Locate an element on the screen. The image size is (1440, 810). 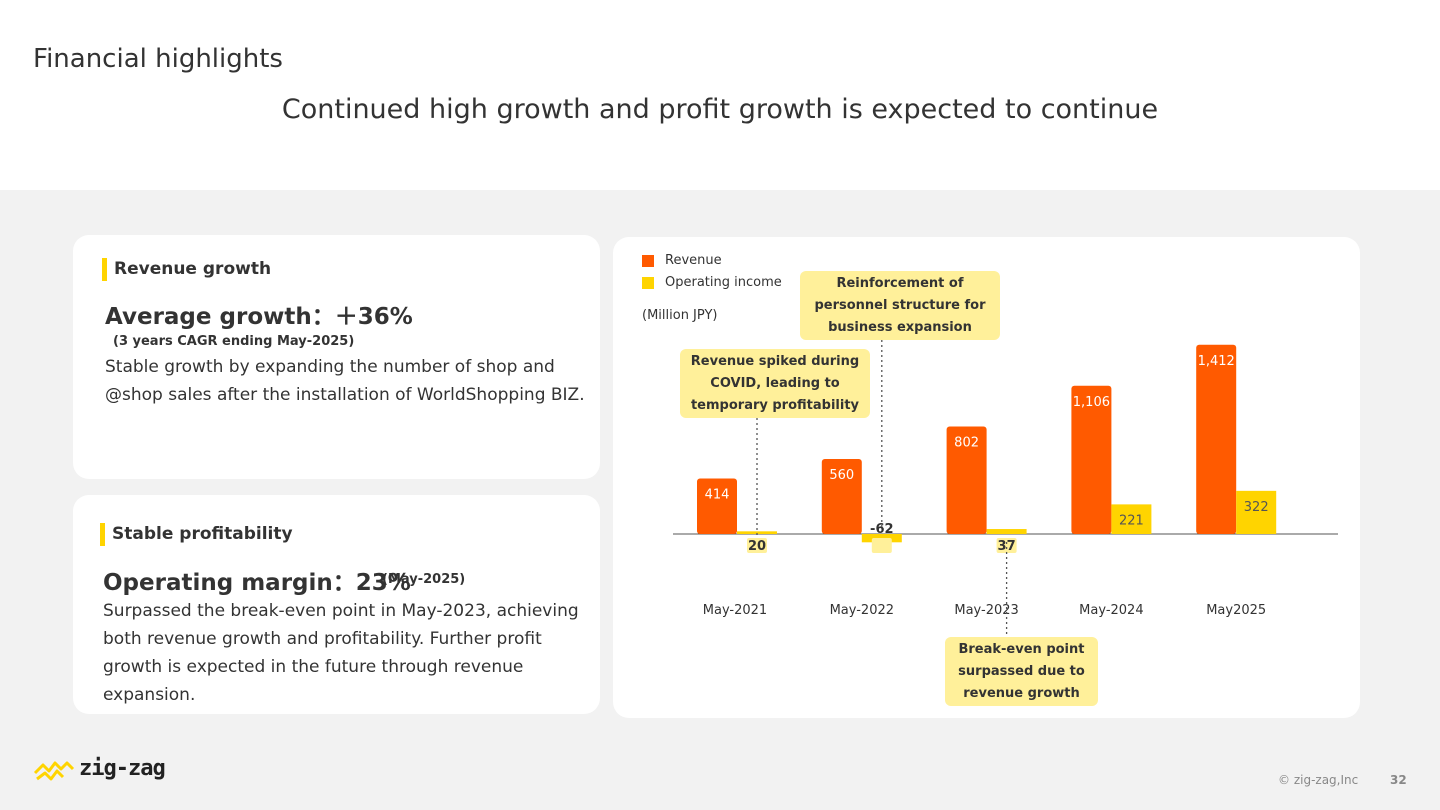
legend-label-operating-income: Operating income is located at coordinates (723, 282).